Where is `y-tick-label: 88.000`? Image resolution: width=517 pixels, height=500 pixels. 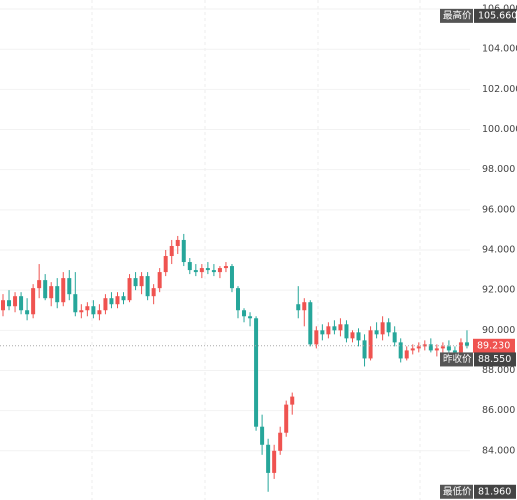
y-tick-label: 88.000 is located at coordinates (498, 370).